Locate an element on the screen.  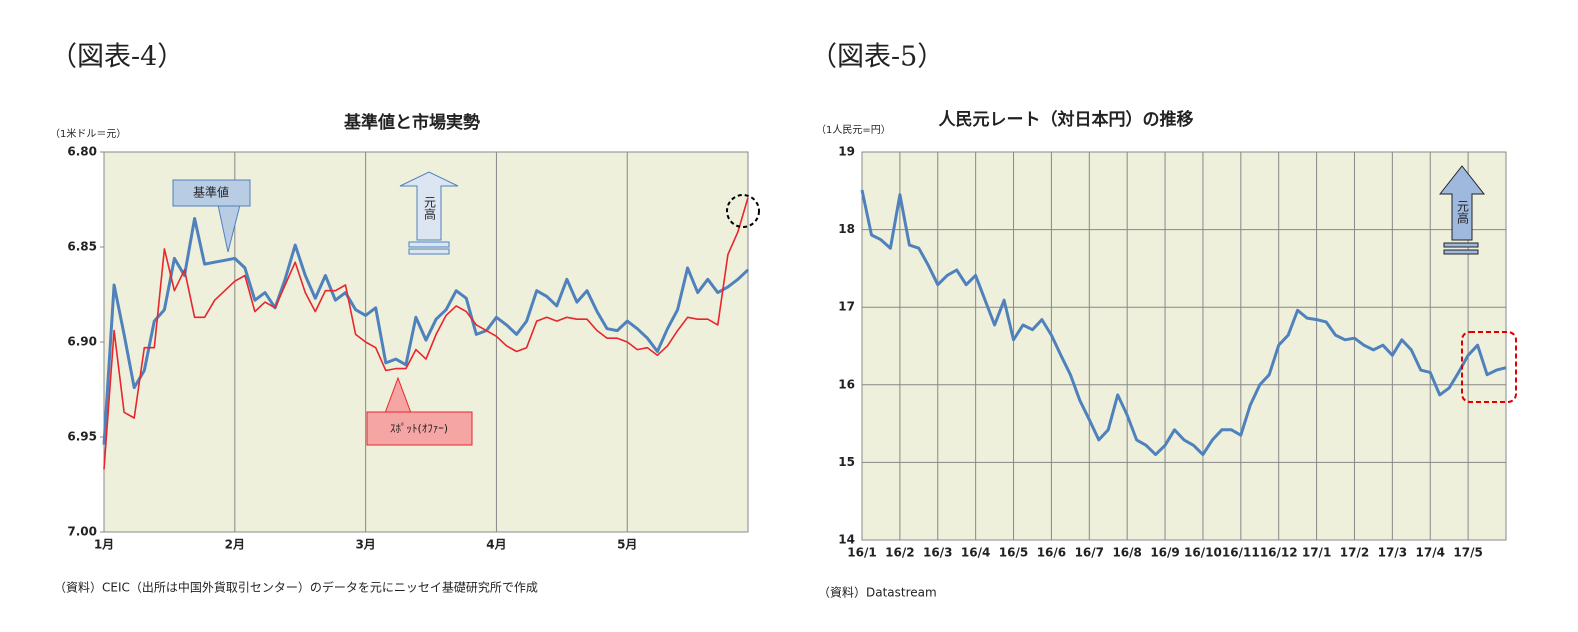
x-tick-label: 17/4 is located at coordinates (1430, 553).